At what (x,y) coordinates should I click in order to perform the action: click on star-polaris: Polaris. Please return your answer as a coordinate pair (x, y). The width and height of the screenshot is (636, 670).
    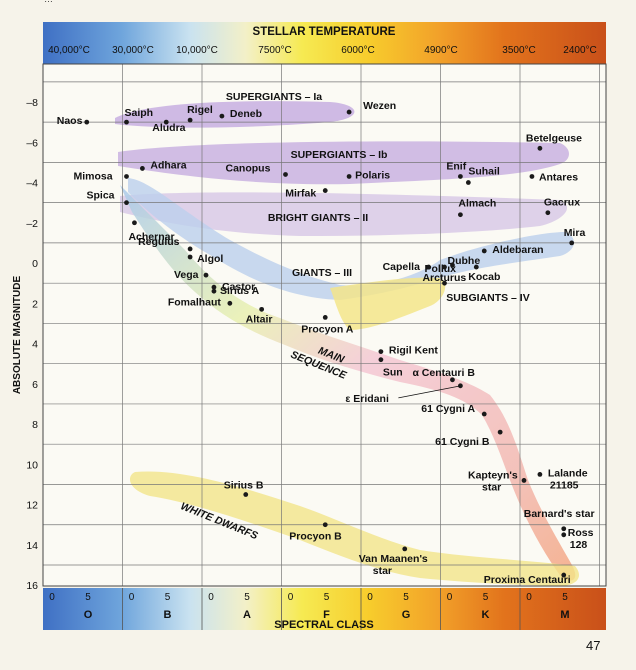
    Looking at the image, I should click on (368, 175).